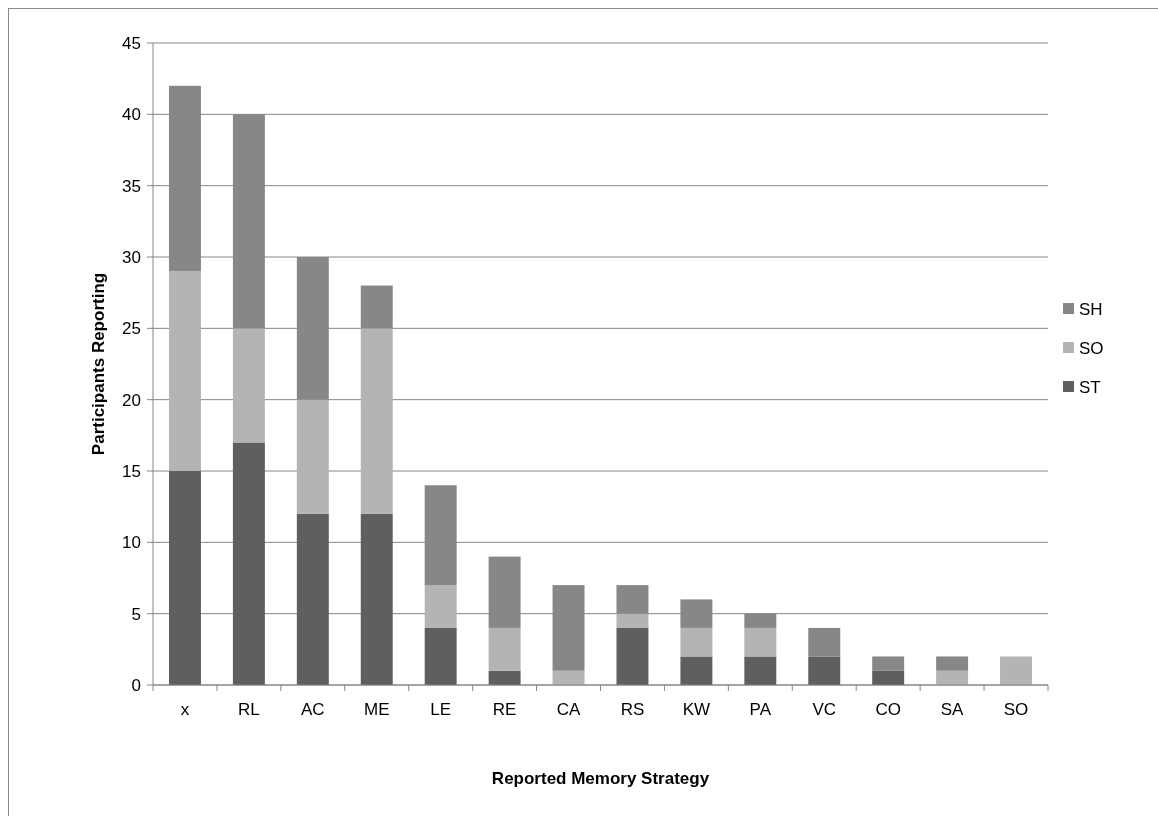 Image resolution: width=1158 pixels, height=816 pixels. Describe the element at coordinates (131, 115) in the screenshot. I see `y-tick-label: 40` at that location.